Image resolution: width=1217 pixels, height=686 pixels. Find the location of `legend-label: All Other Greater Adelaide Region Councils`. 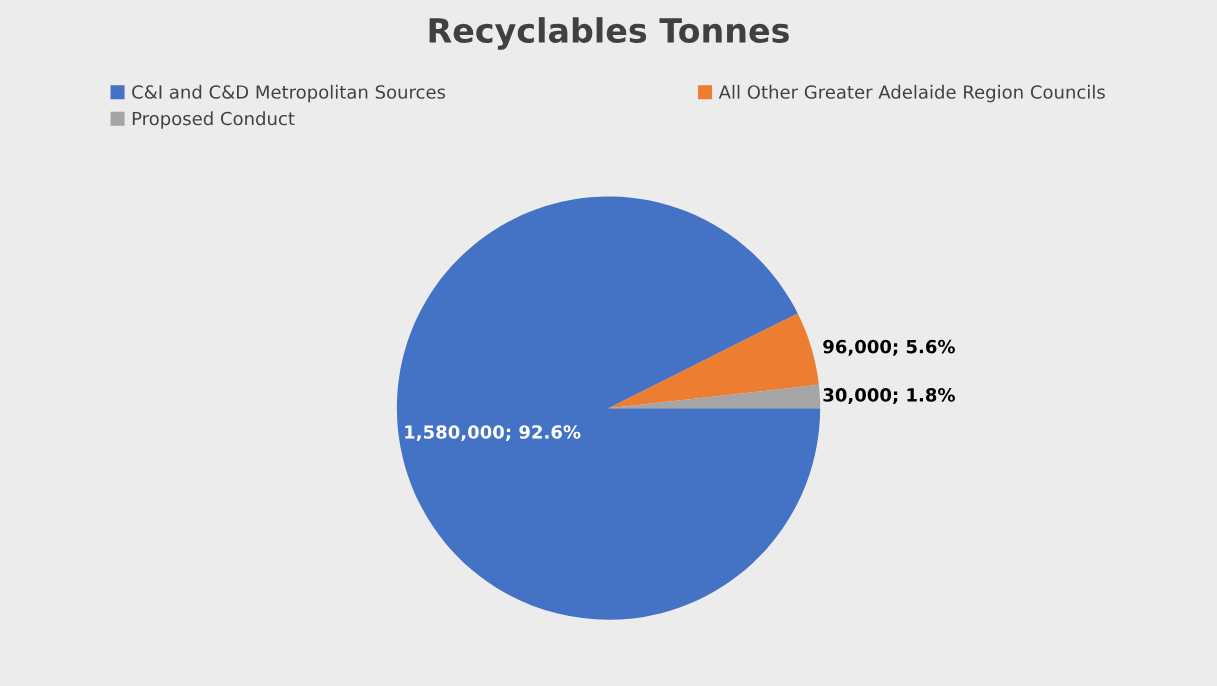

legend-label: All Other Greater Adelaide Region Councils is located at coordinates (911, 93).